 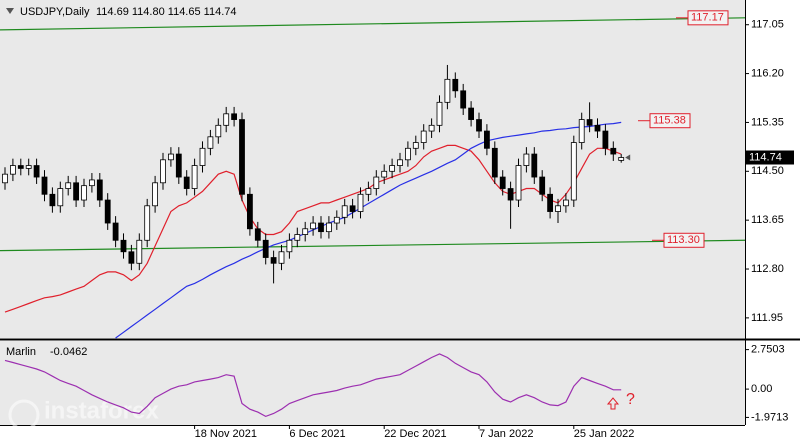 I want to click on current-price-box, so click(x=770, y=157).